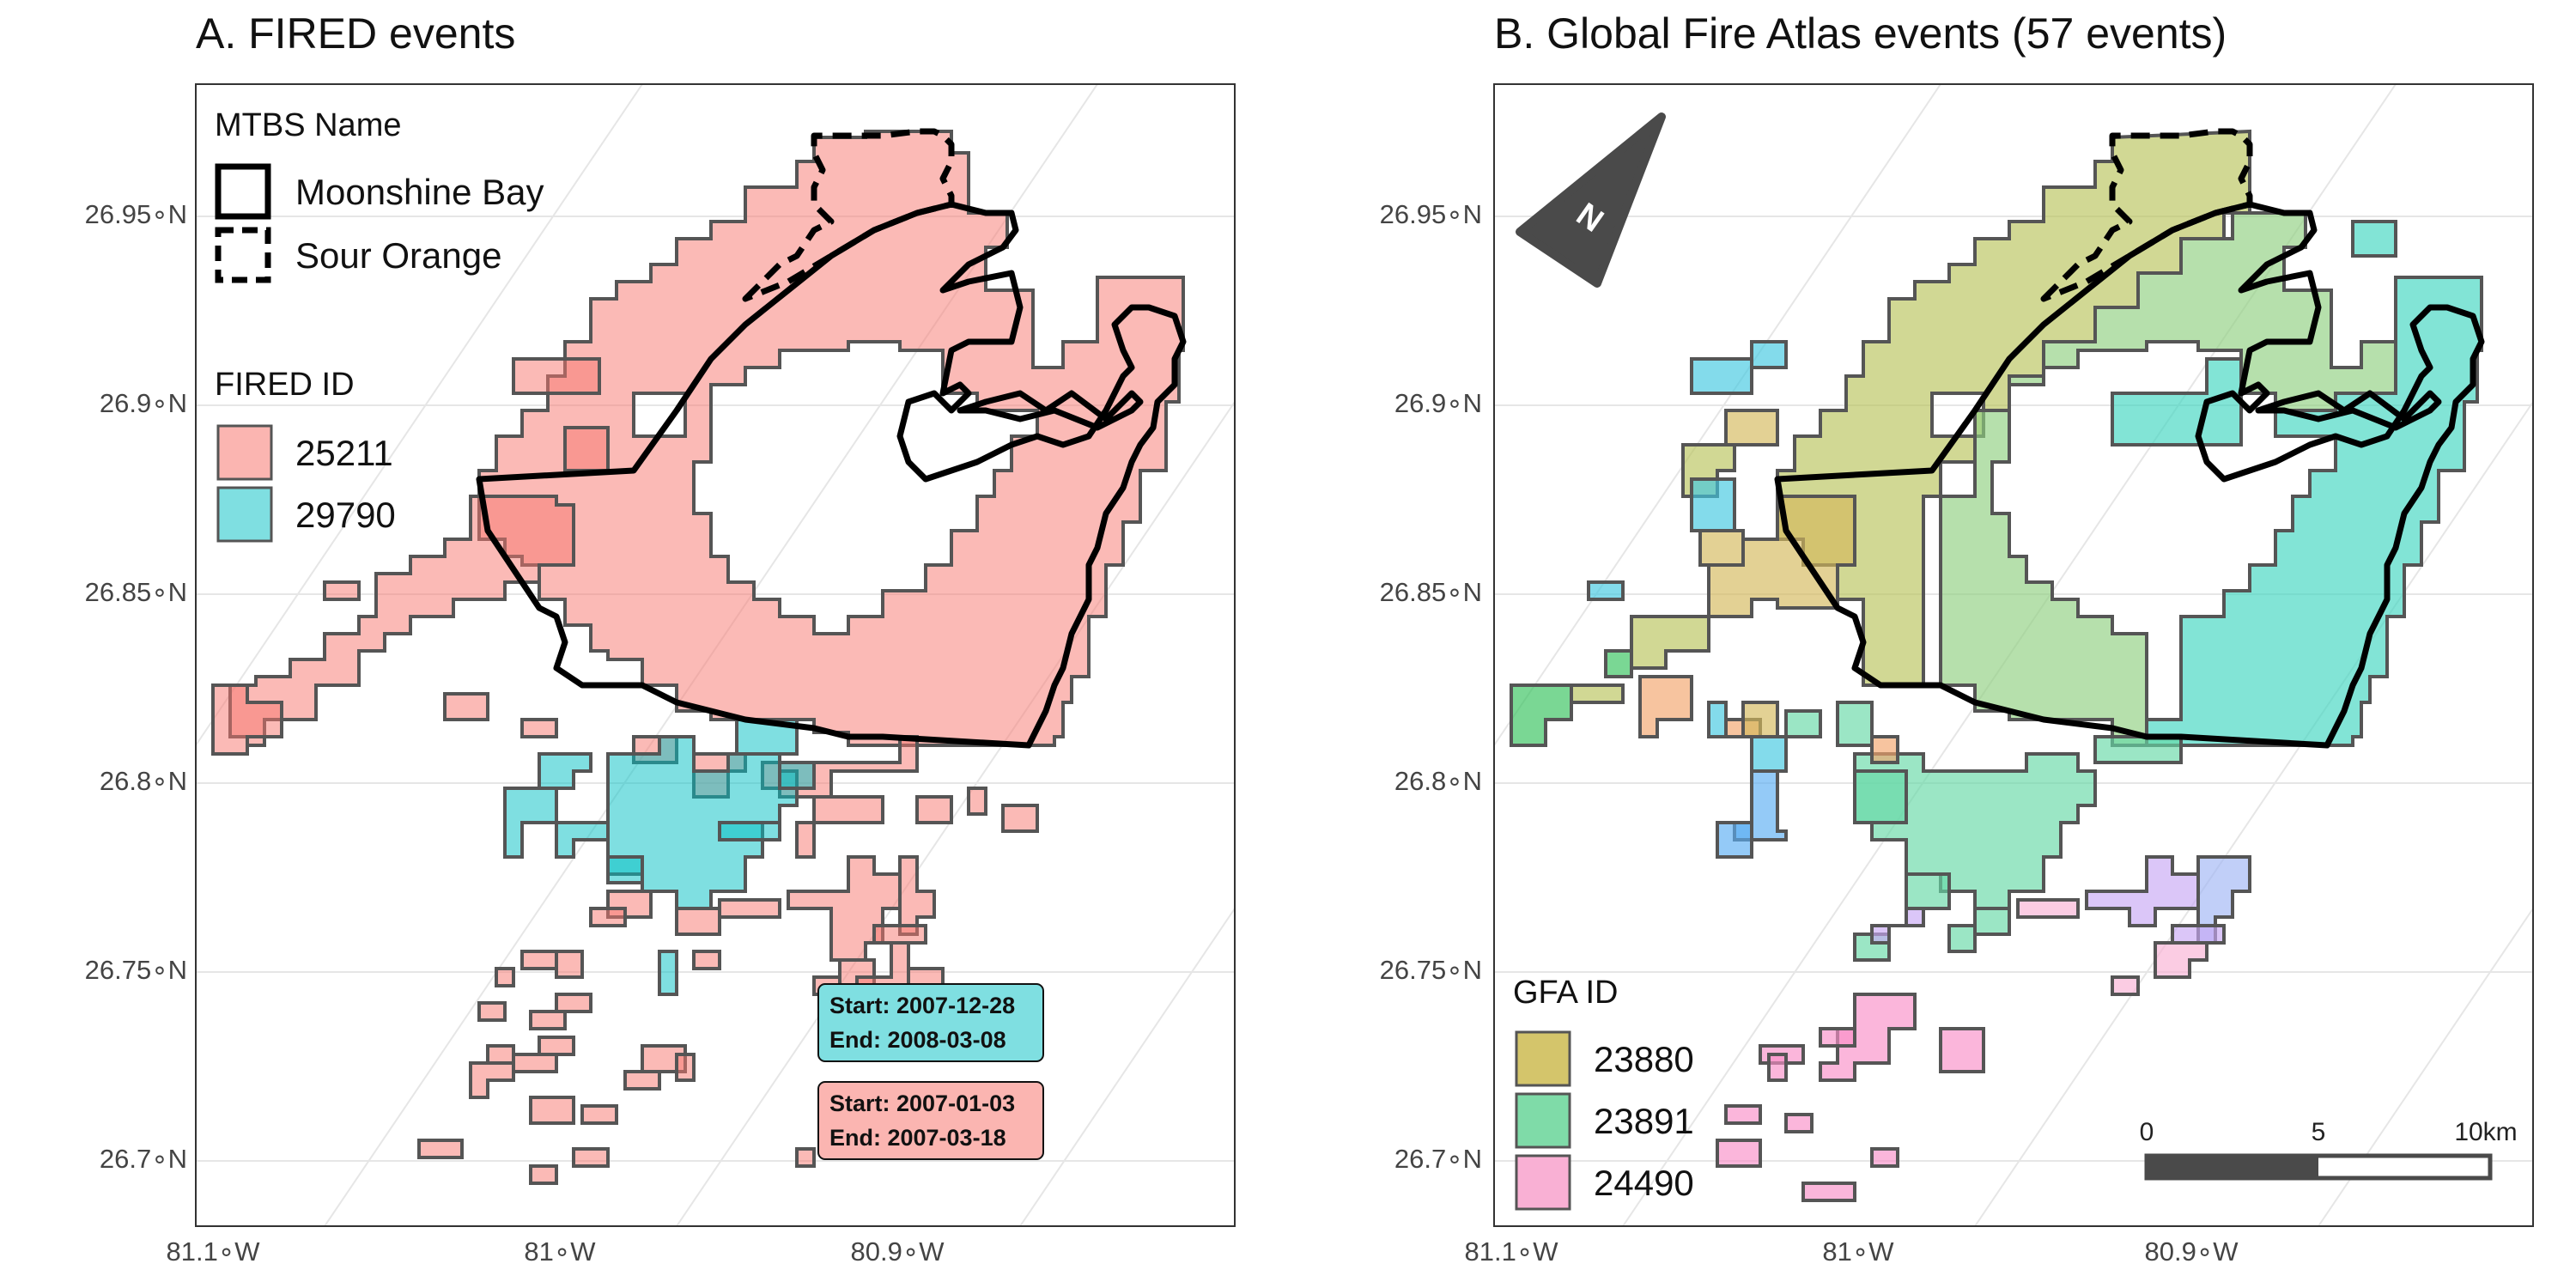 The width and height of the screenshot is (2576, 1288). What do you see at coordinates (1644, 1059) in the screenshot?
I see `legend-gfa-item-label: 23880` at bounding box center [1644, 1059].